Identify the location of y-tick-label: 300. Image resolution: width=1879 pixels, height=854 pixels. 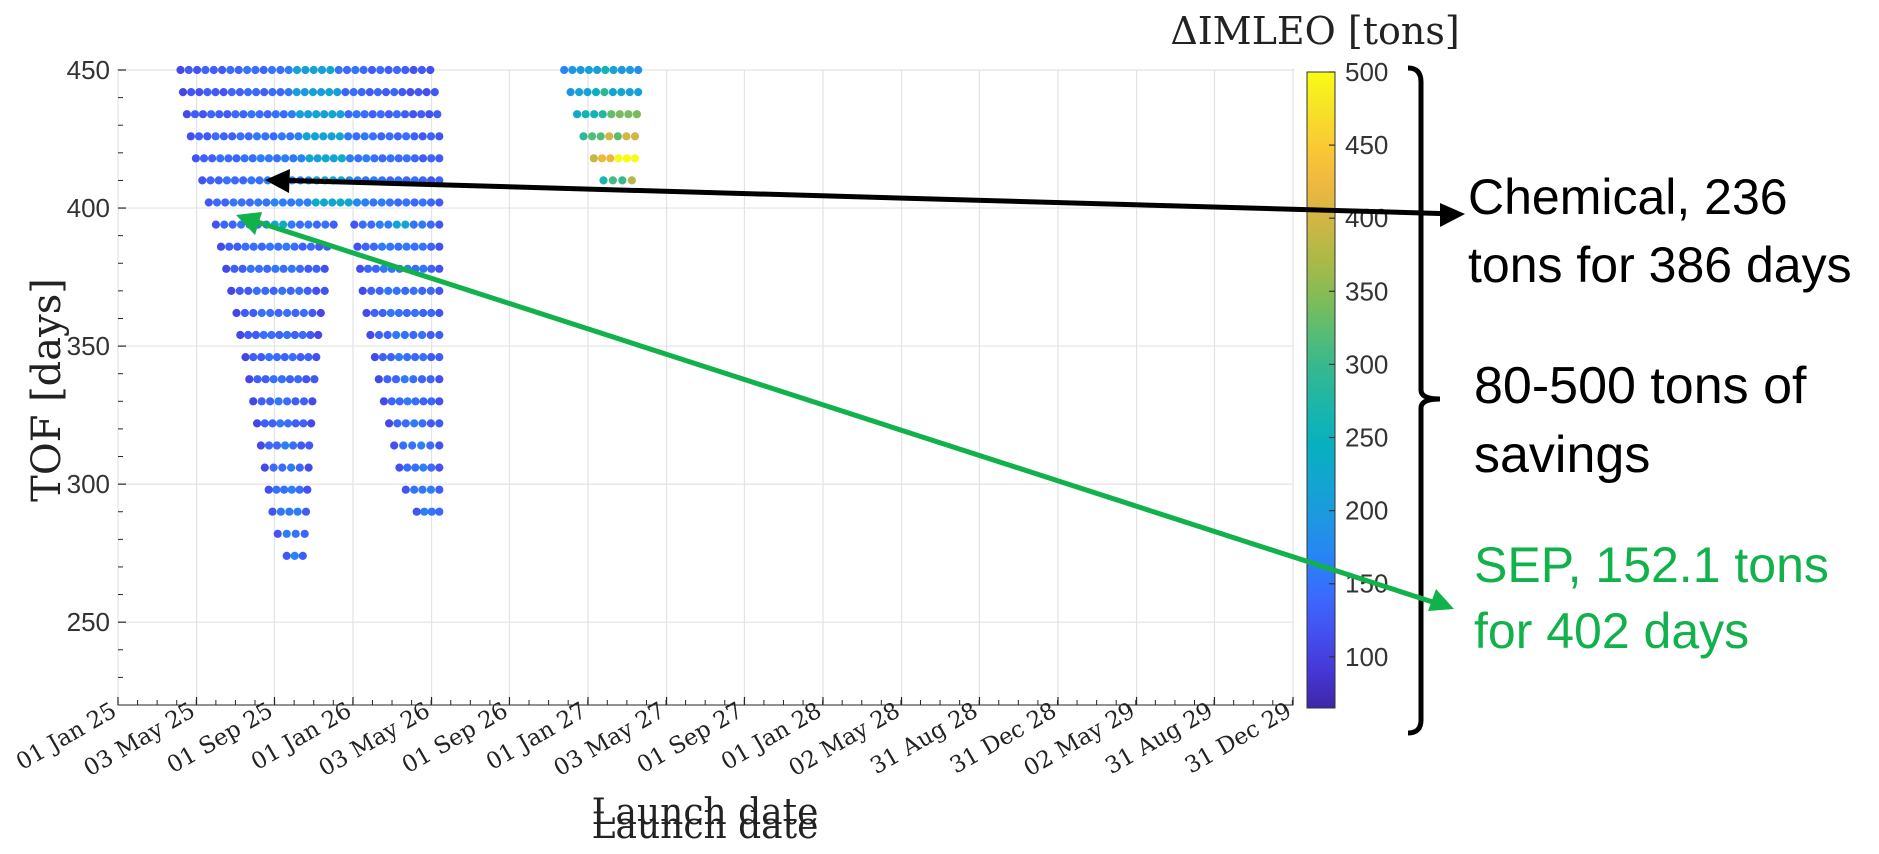
(88, 484).